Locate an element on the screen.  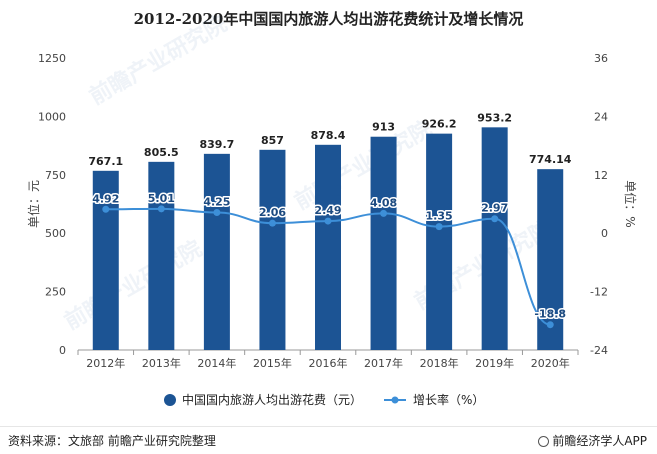
line-value-label: 2.49 is located at coordinates (327, 210).